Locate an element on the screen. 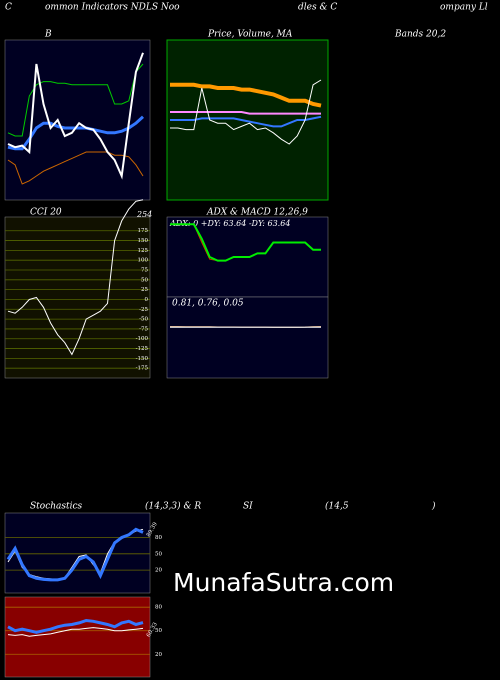 Image resolution: width=500 pixels, height=680 pixels. y-tick-label: 25 is located at coordinates (144, 290).